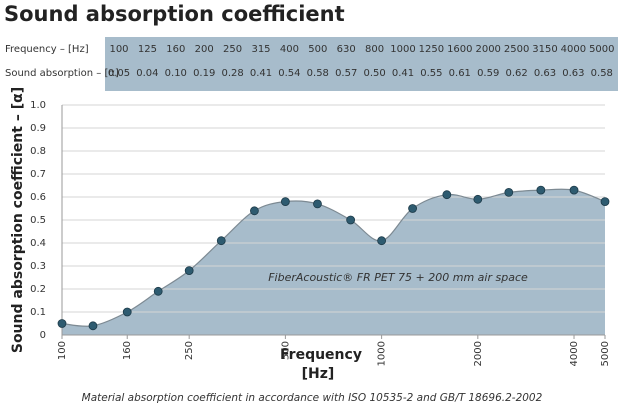 The image size is (624, 408). Describe the element at coordinates (118, 49) in the screenshot. I see `table-cell: 100` at that location.